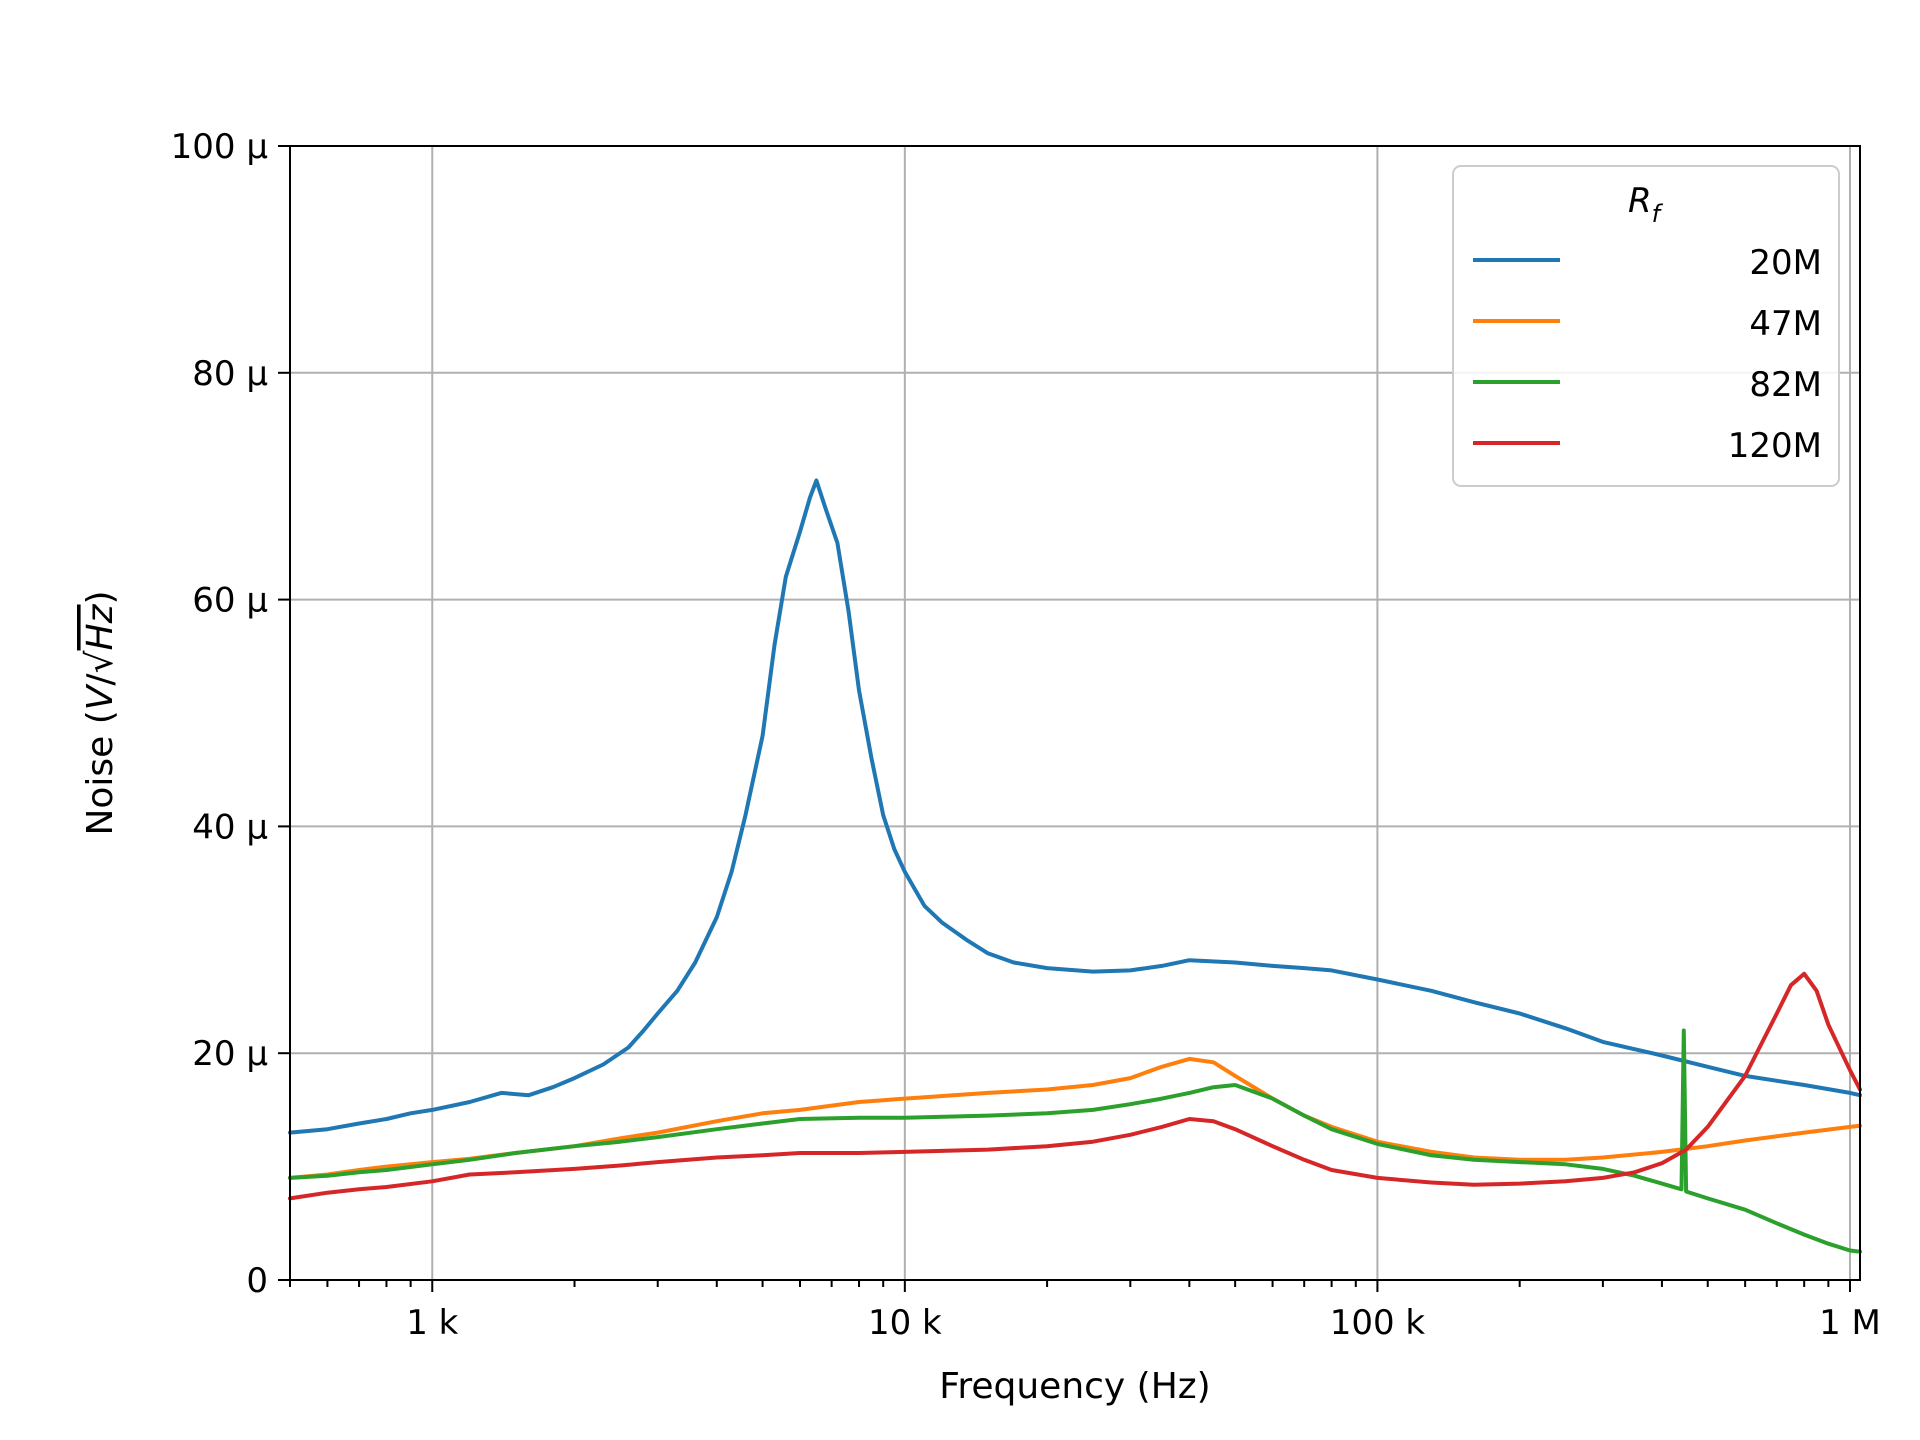 This screenshot has height=1440, width=1920. Describe the element at coordinates (432, 1323) in the screenshot. I see `x-tick-label: 1 k` at that location.